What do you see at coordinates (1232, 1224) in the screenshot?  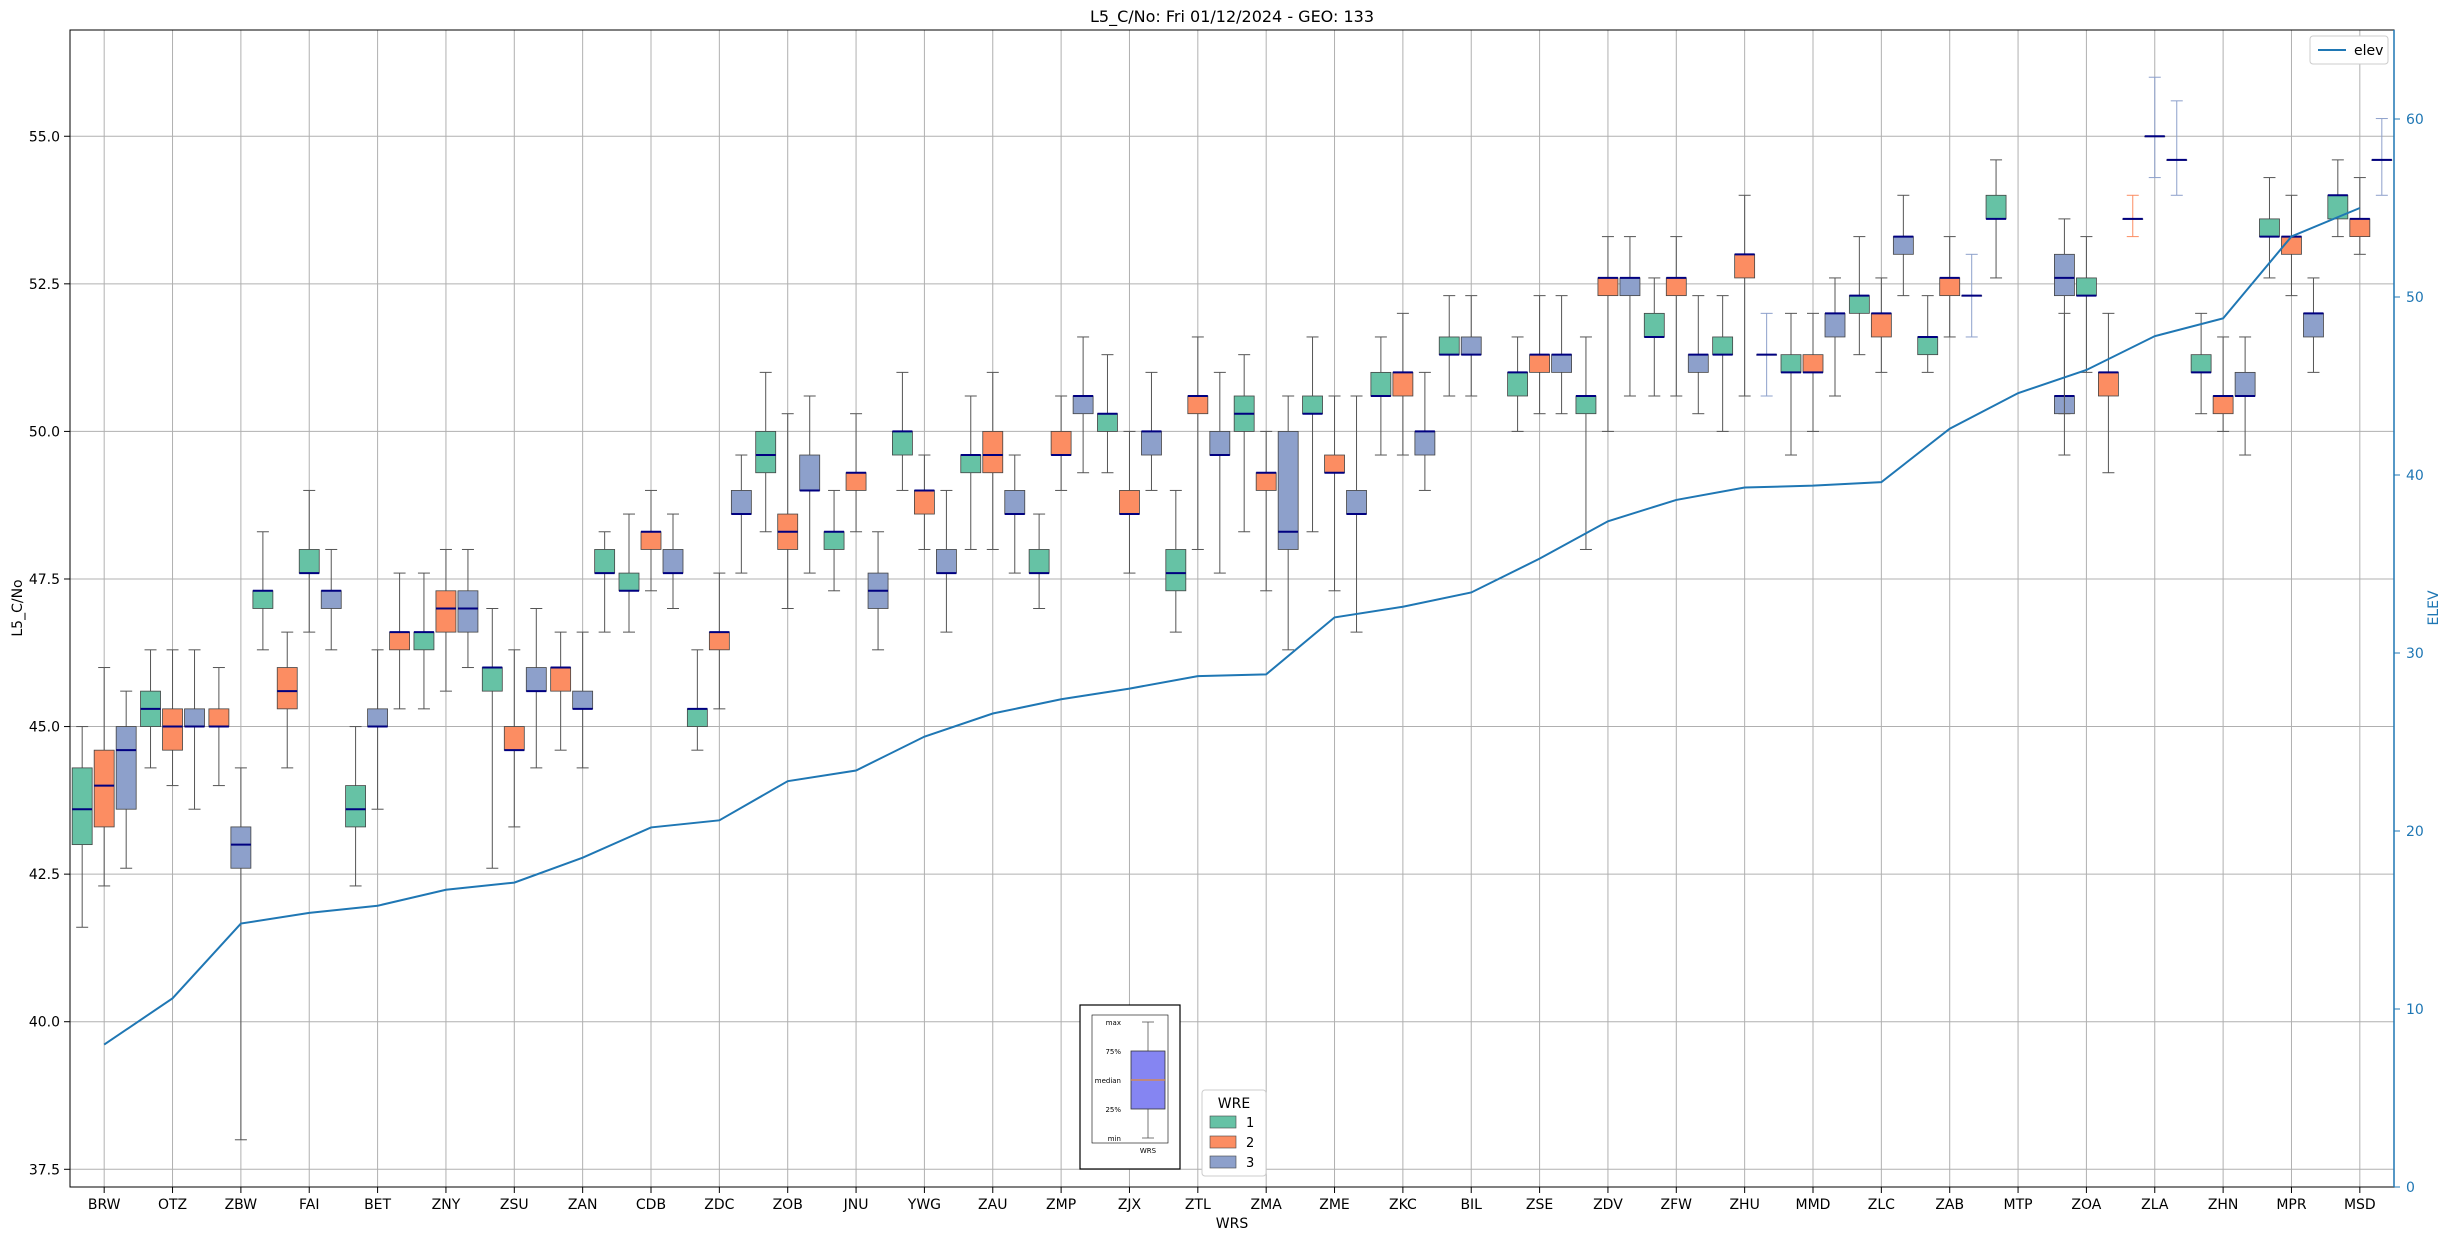 I see `x-axis-label: WRS` at bounding box center [1232, 1224].